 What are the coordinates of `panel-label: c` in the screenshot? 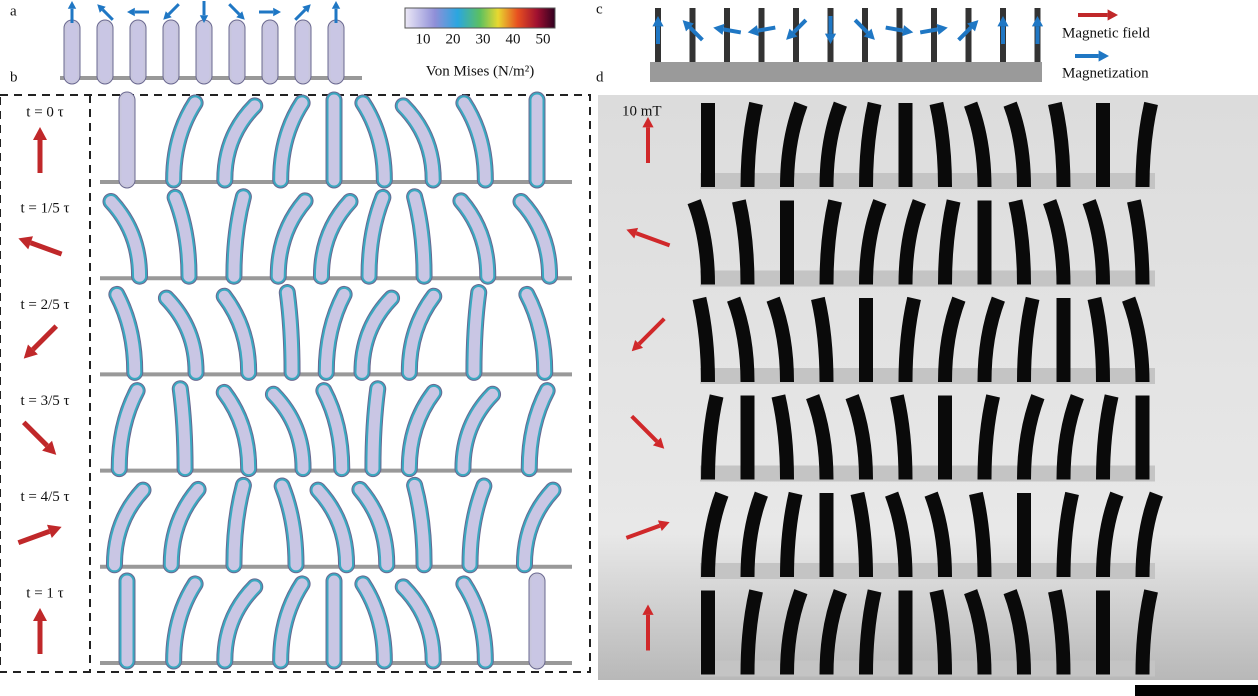 It's located at (599, 9).